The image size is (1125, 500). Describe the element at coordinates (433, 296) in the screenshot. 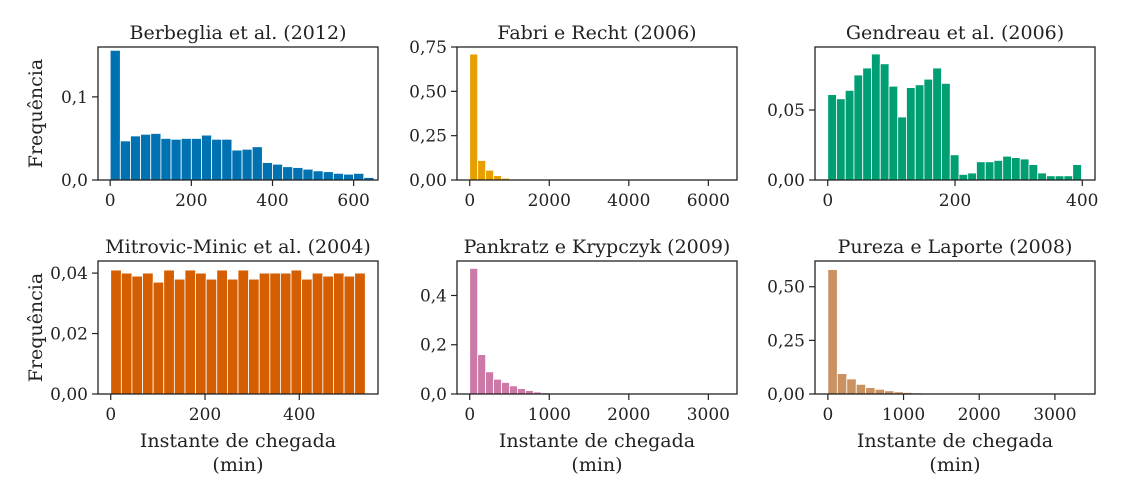

I see `y-tick-label: 0,4` at that location.